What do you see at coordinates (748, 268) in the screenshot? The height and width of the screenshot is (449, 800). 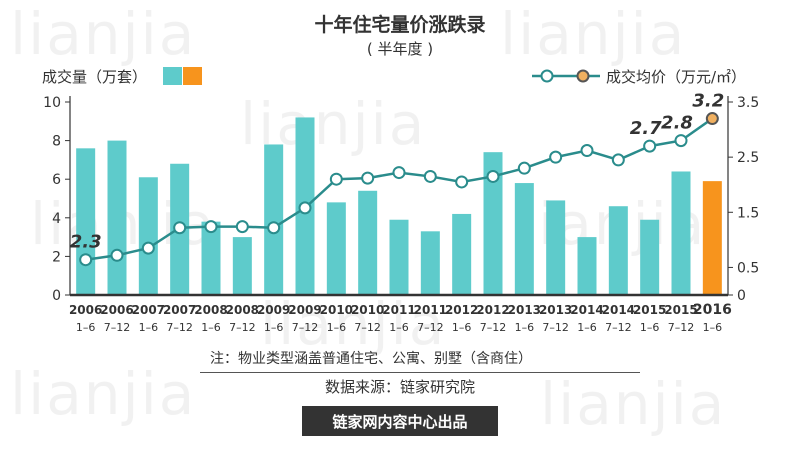 I see `y-tick-label-right: 0.5` at bounding box center [748, 268].